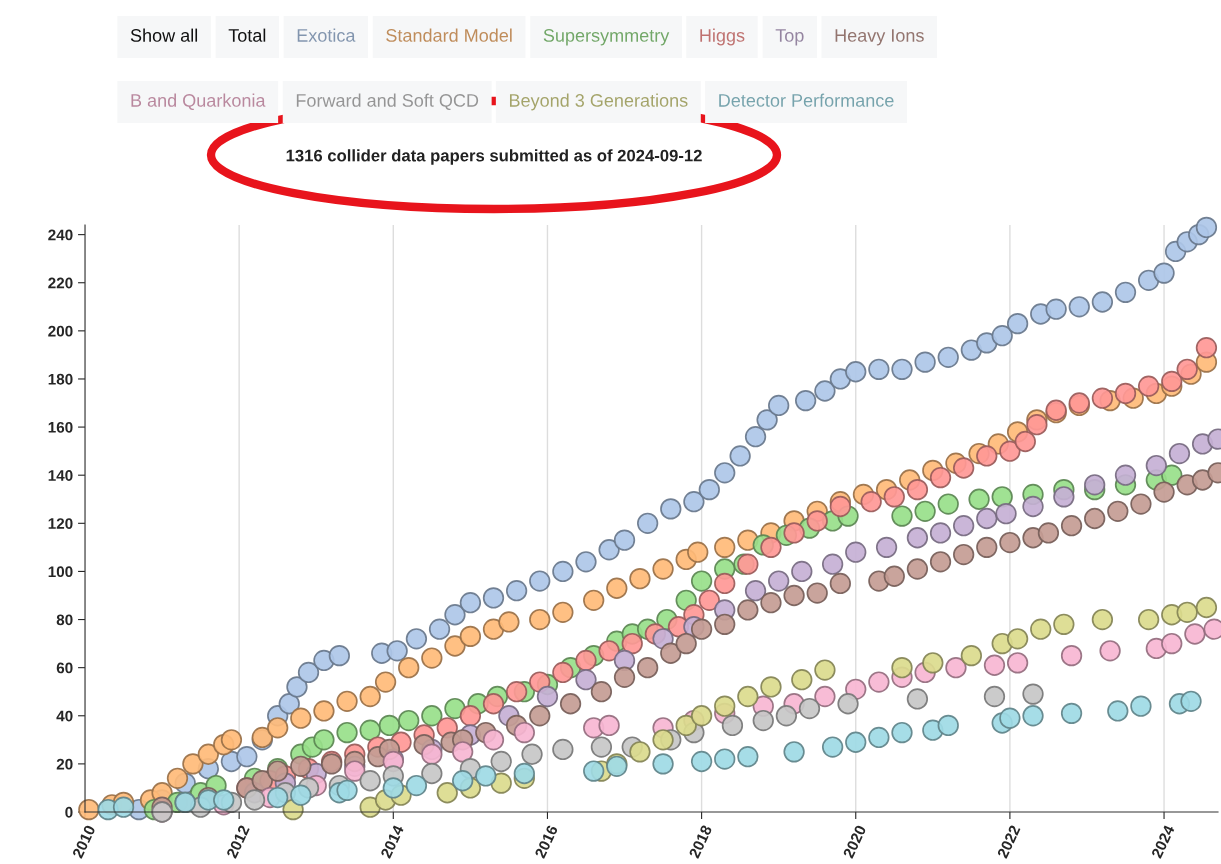  Describe the element at coordinates (64, 620) in the screenshot. I see `y-tick-label: 80` at that location.